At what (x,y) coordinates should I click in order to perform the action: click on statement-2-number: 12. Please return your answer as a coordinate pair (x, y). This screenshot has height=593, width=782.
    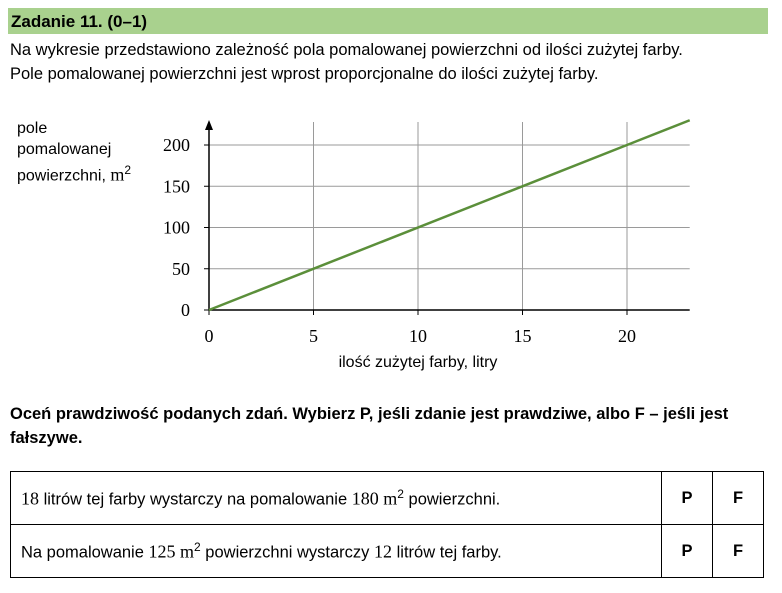
    Looking at the image, I should click on (383, 551).